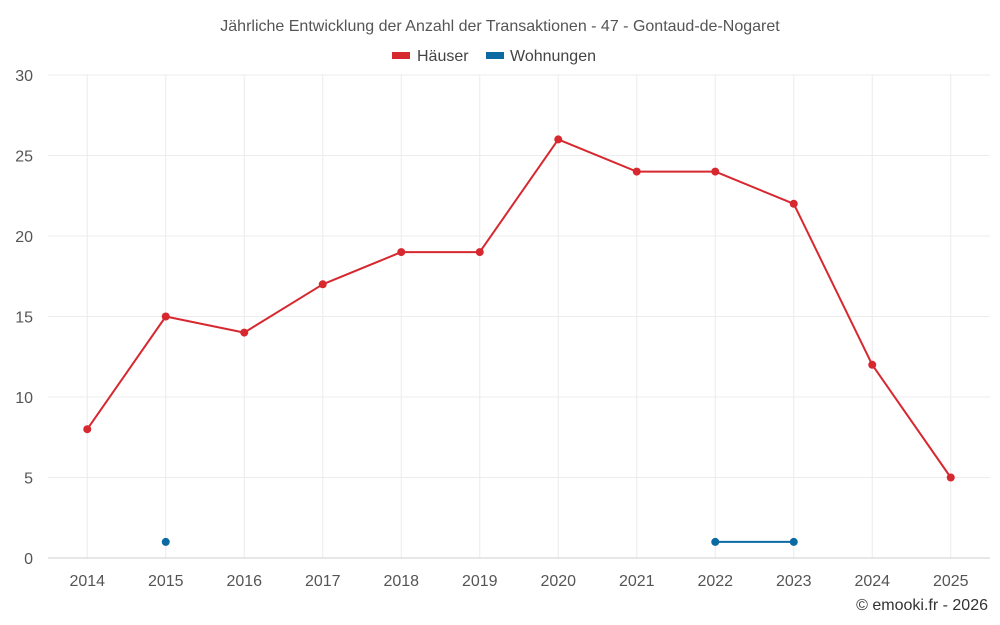  I want to click on x-tick-label: 2022, so click(715, 581).